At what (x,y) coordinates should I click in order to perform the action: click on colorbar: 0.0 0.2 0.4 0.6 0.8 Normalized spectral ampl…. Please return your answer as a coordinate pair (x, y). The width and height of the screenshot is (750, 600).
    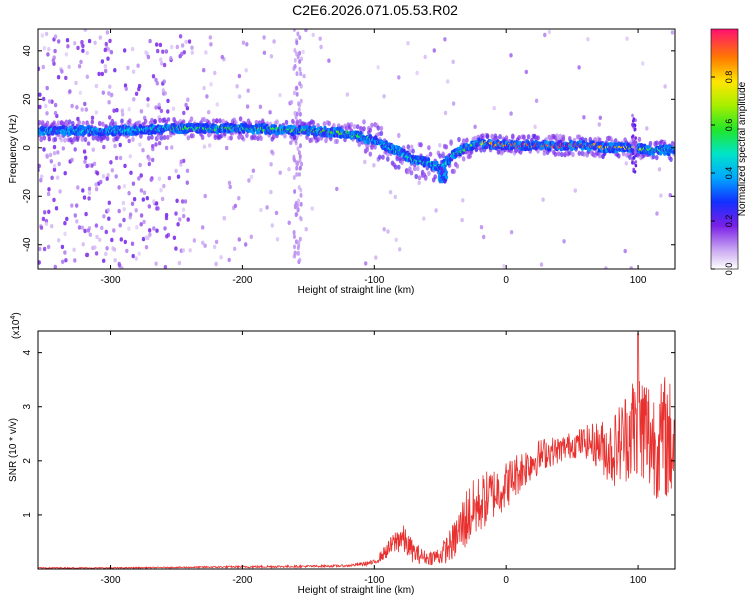
    Looking at the image, I should click on (729, 152).